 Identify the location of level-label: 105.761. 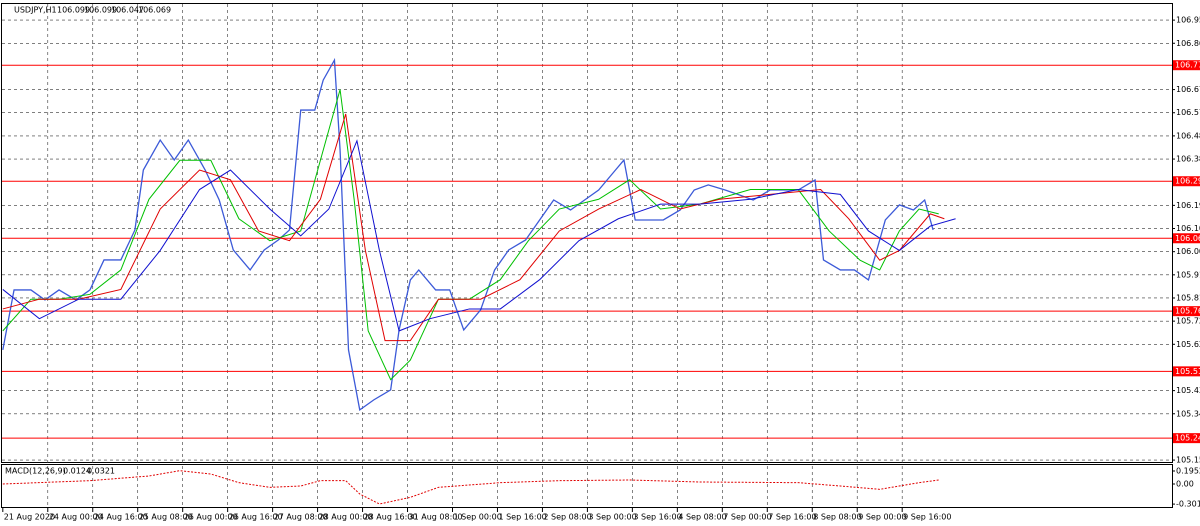
(1187, 311).